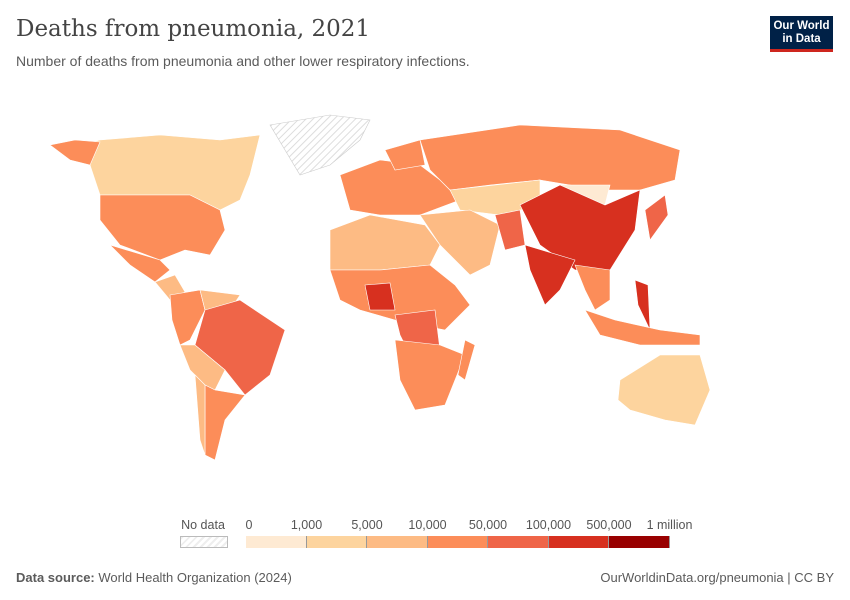 The image size is (850, 600). What do you see at coordinates (801, 34) in the screenshot?
I see `owid-logo: Our World in Data` at bounding box center [801, 34].